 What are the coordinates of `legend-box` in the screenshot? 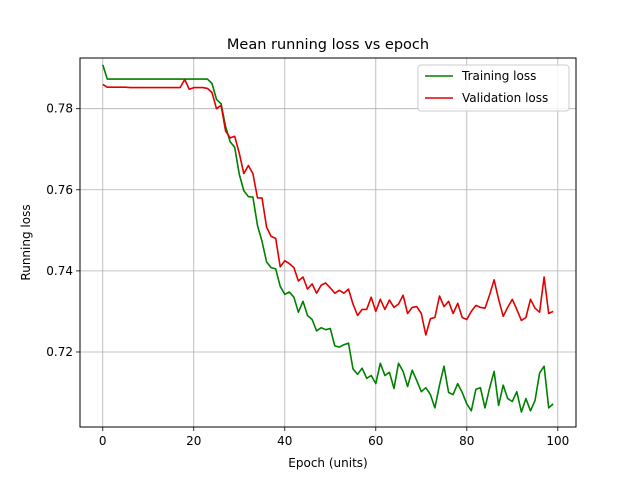 It's located at (493, 88).